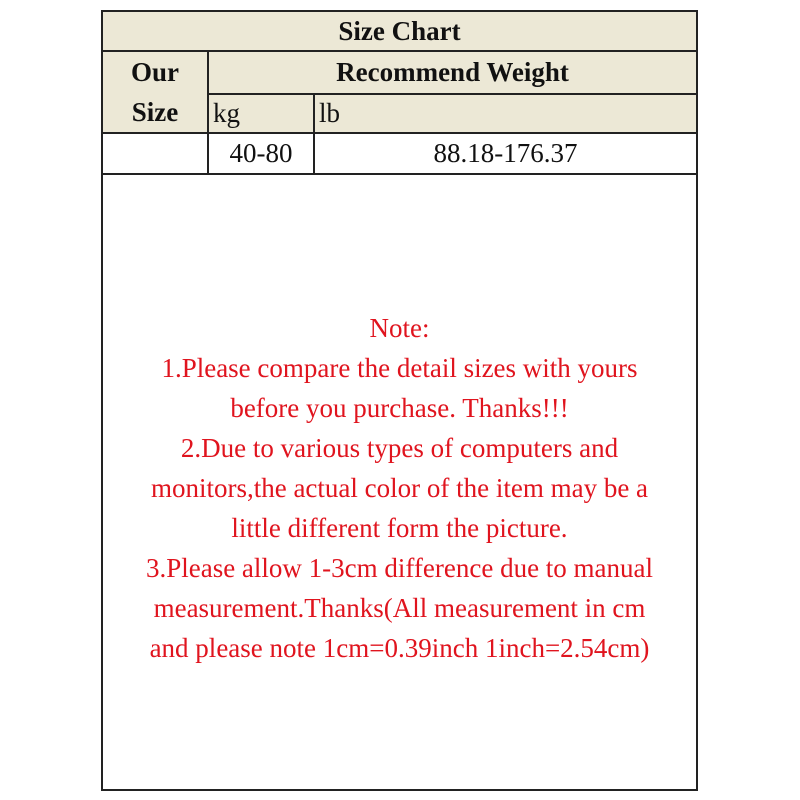 The height and width of the screenshot is (800, 800). Describe the element at coordinates (505, 153) in the screenshot. I see `row-lb-cell: 88.18-176.37` at that location.